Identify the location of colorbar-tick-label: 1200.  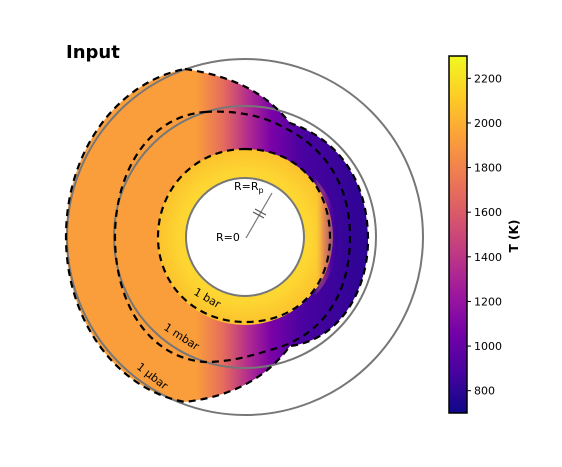
(488, 301).